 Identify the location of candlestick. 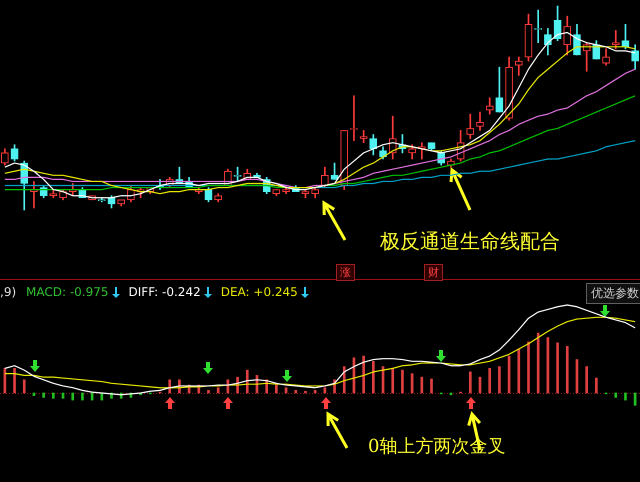
(480, 121).